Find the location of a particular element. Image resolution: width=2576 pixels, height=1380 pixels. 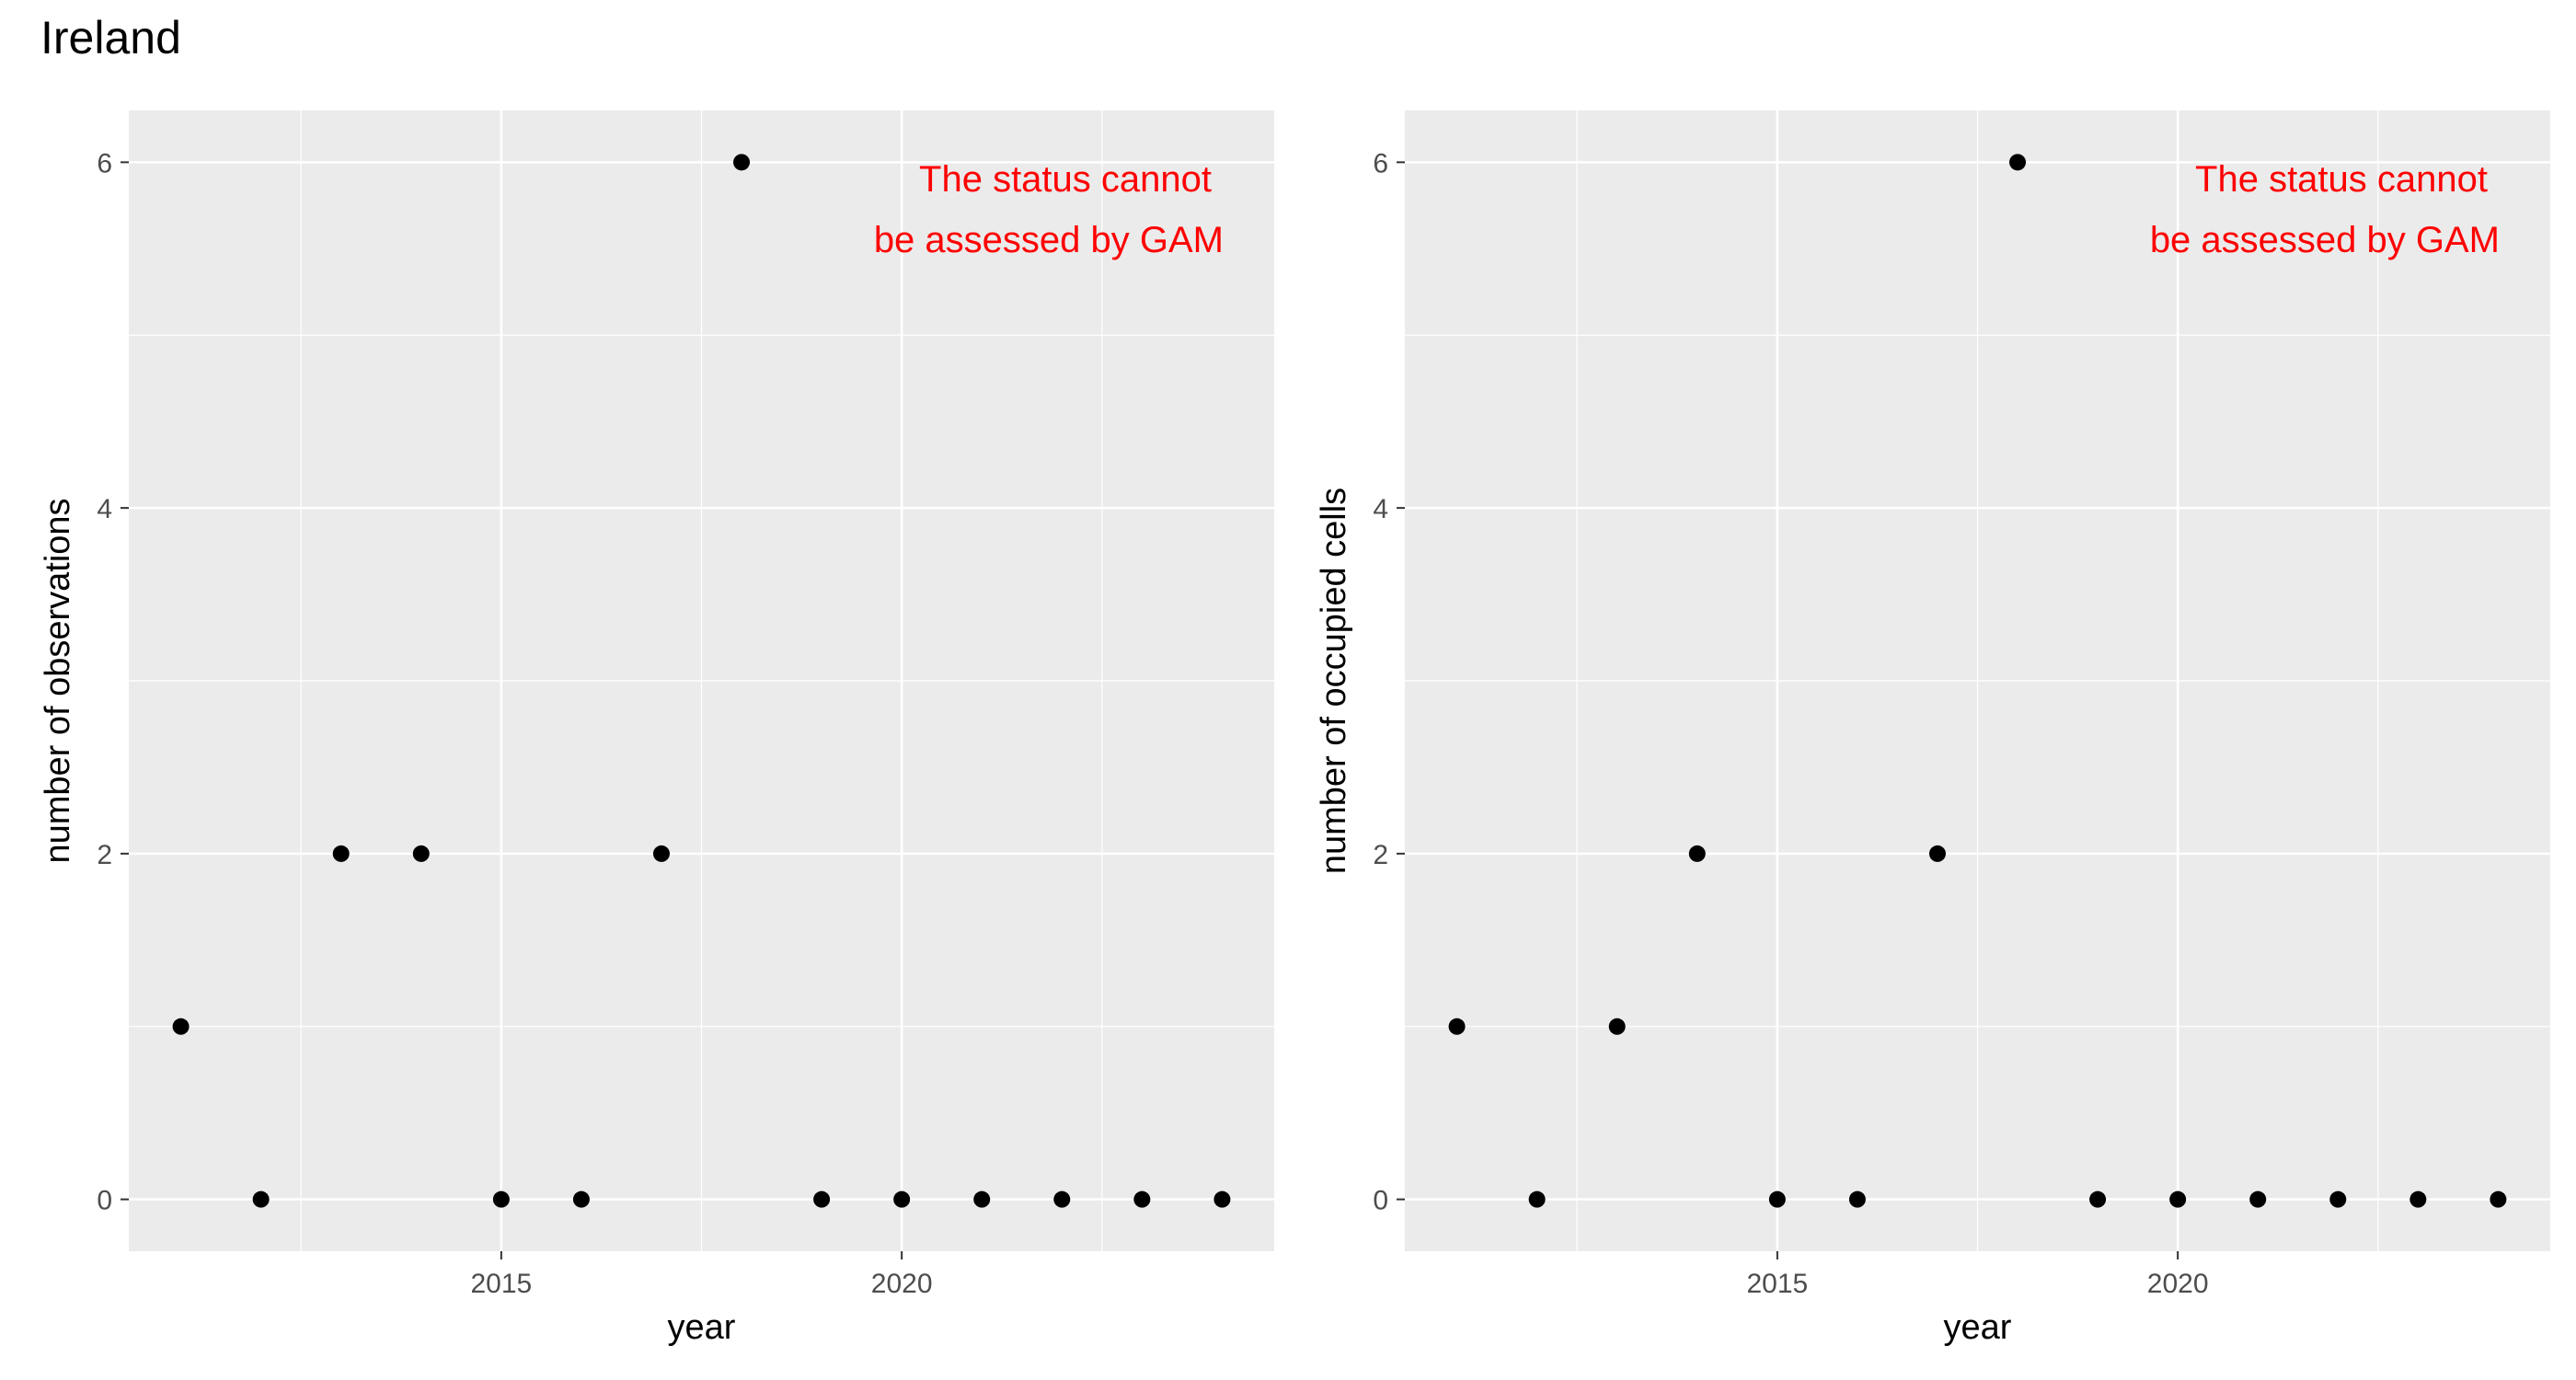

y-axis-title: number of occupied cells is located at coordinates (1334, 681).